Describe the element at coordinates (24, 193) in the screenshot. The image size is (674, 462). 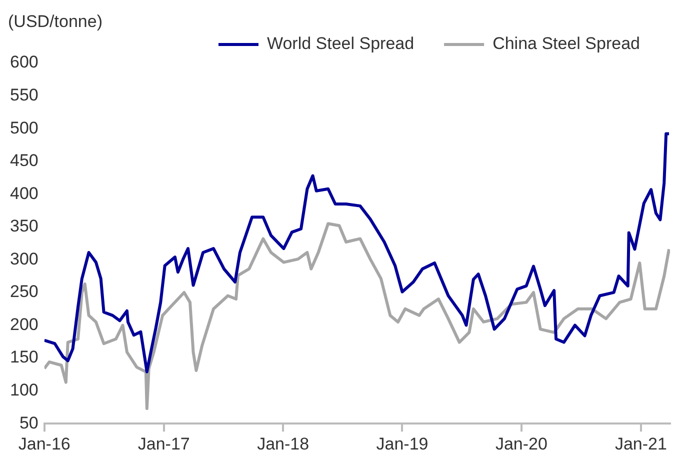
I see `y-tick-label: 400` at that location.